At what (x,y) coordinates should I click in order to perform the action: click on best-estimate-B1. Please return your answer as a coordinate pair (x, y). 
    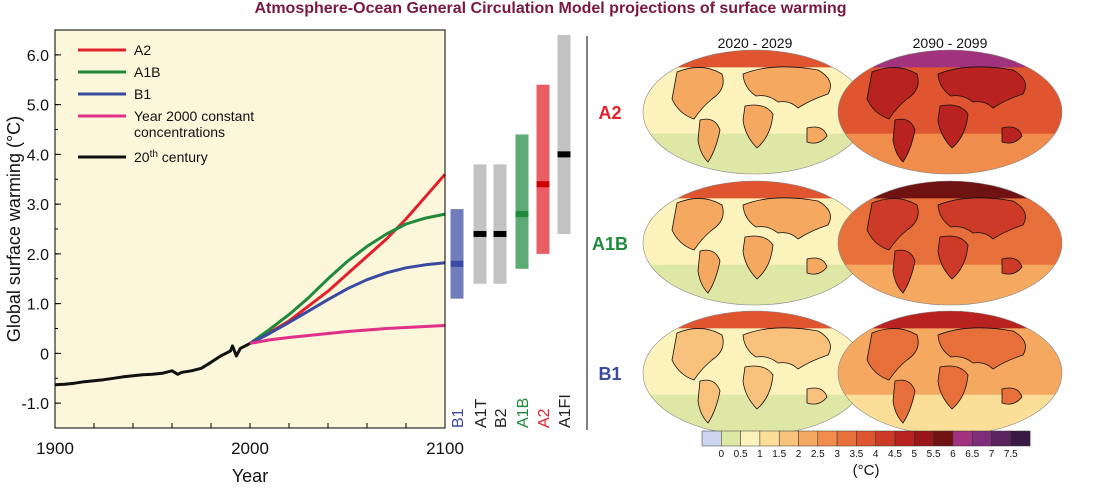
    Looking at the image, I should click on (457, 263).